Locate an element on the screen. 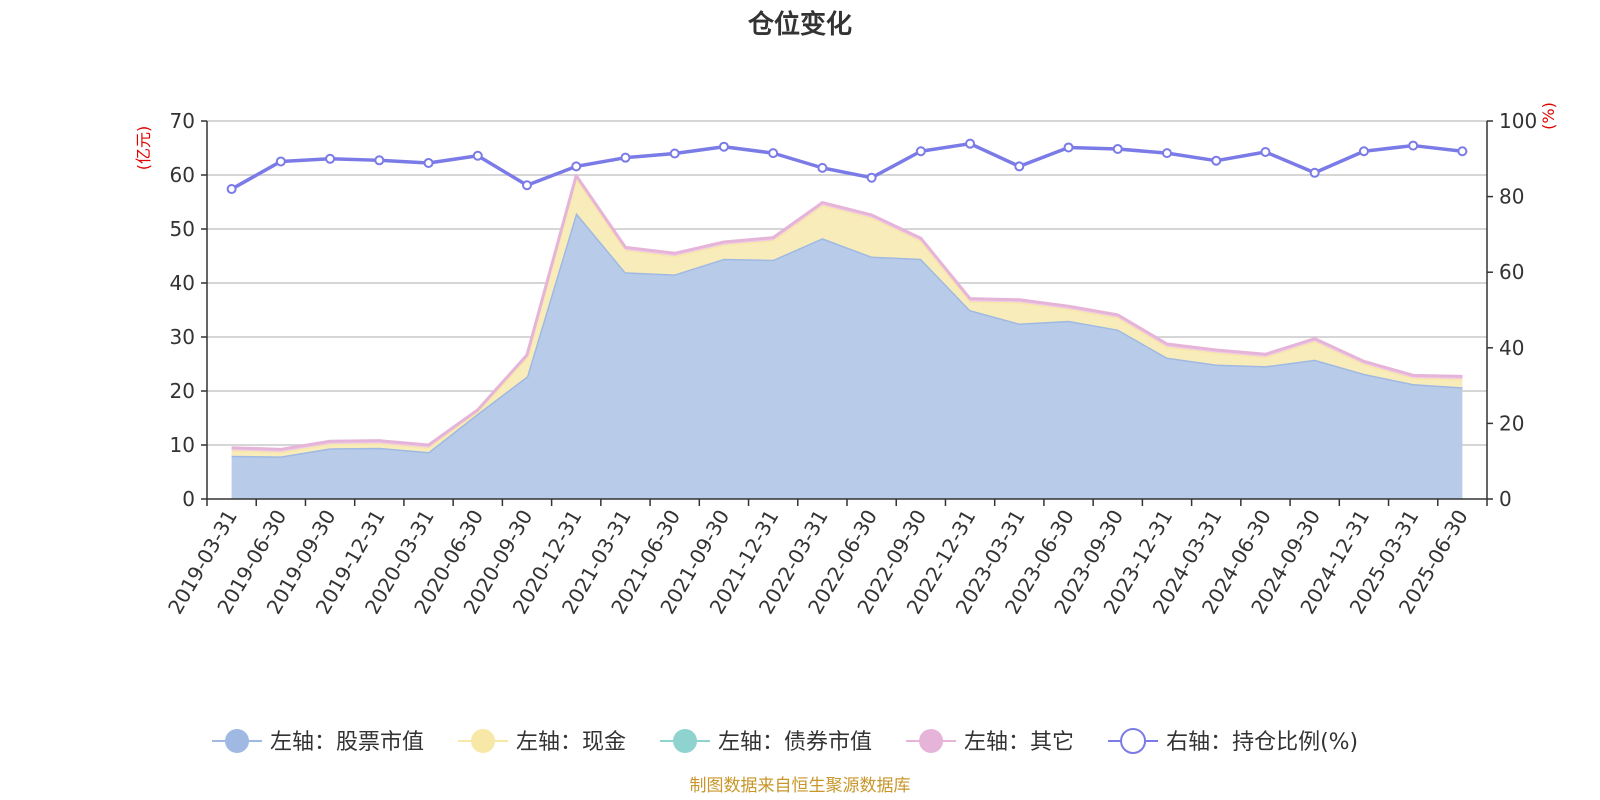  right-axis-unit: (%) is located at coordinates (1548, 116).